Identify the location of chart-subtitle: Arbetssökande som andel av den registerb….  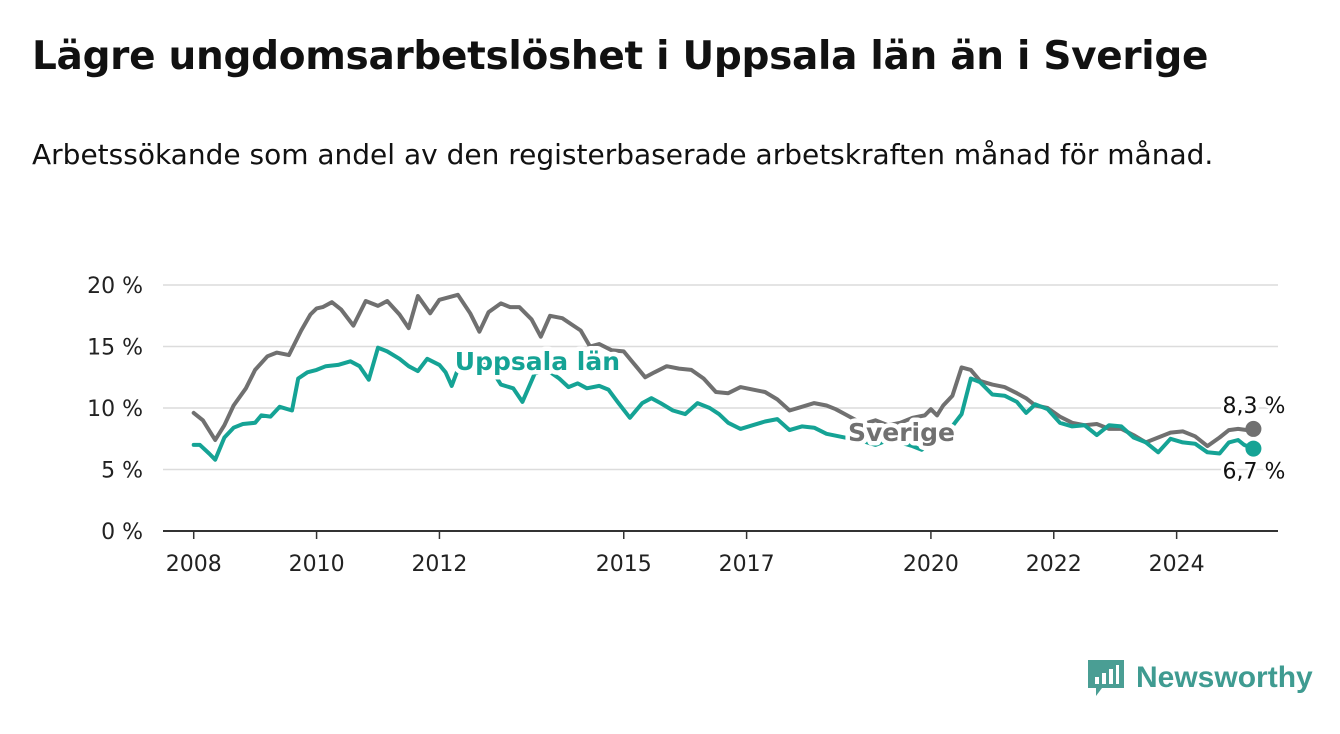
(623, 154).